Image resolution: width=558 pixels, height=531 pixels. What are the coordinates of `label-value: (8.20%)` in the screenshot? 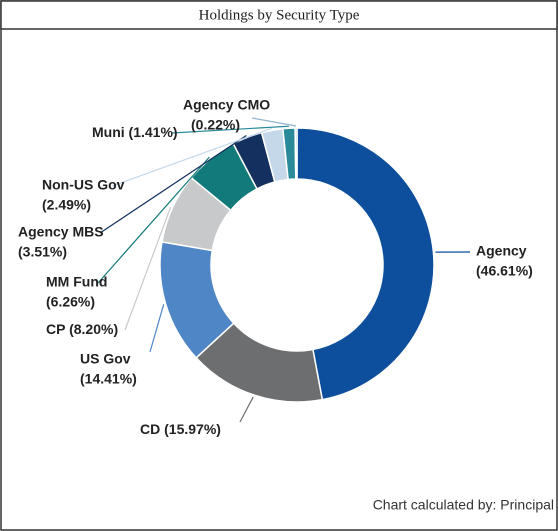 It's located at (93, 329).